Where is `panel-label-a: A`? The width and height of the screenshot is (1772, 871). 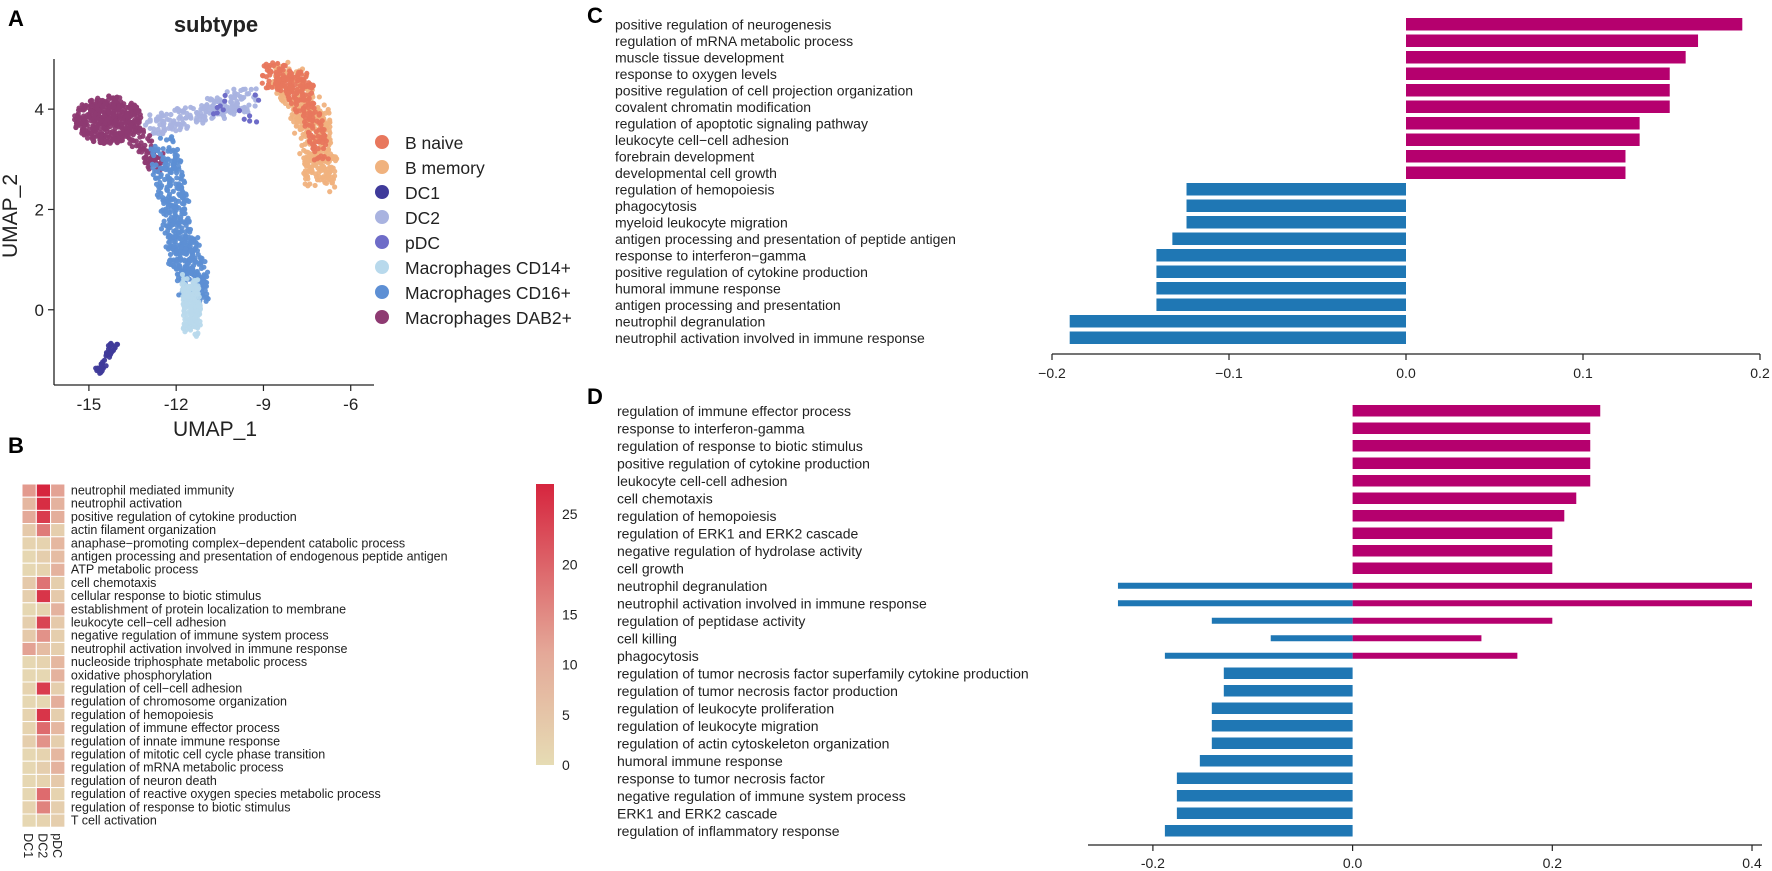 panel-label-a: A is located at coordinates (16, 18).